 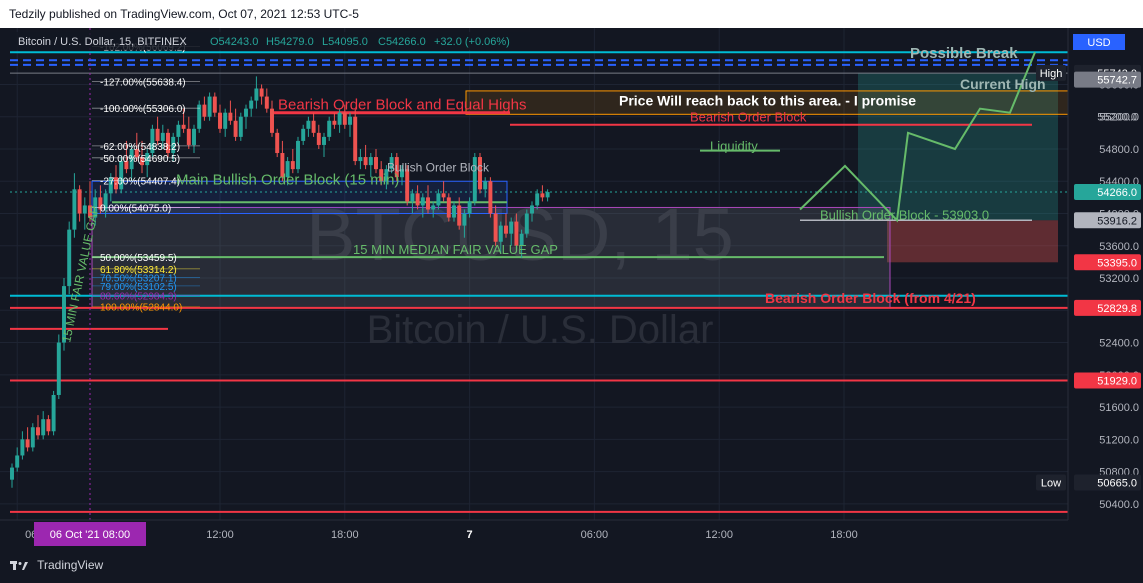 I want to click on time-highlight-label: 06 Oct '21 08:00, so click(x=90, y=535).